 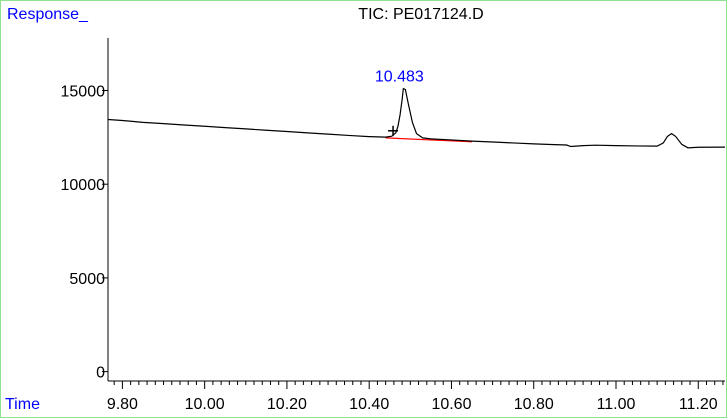 I want to click on x-axis-label: Time, so click(x=22, y=404).